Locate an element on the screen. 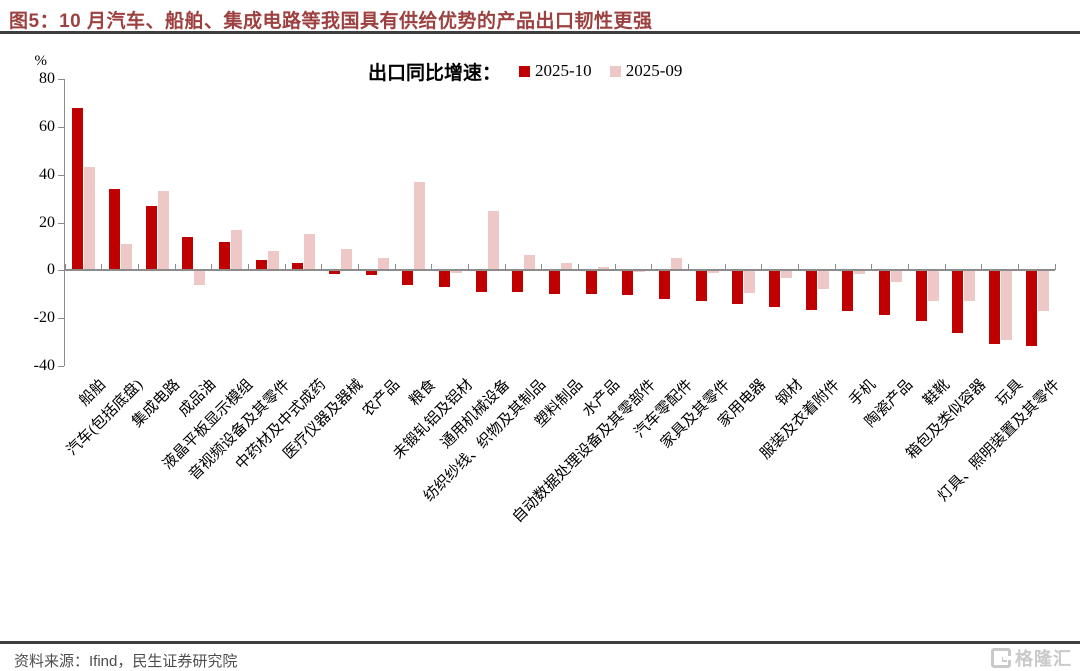 The image size is (1080, 671). gelonghui-logo-text: 格隆汇 is located at coordinates (1043, 659).